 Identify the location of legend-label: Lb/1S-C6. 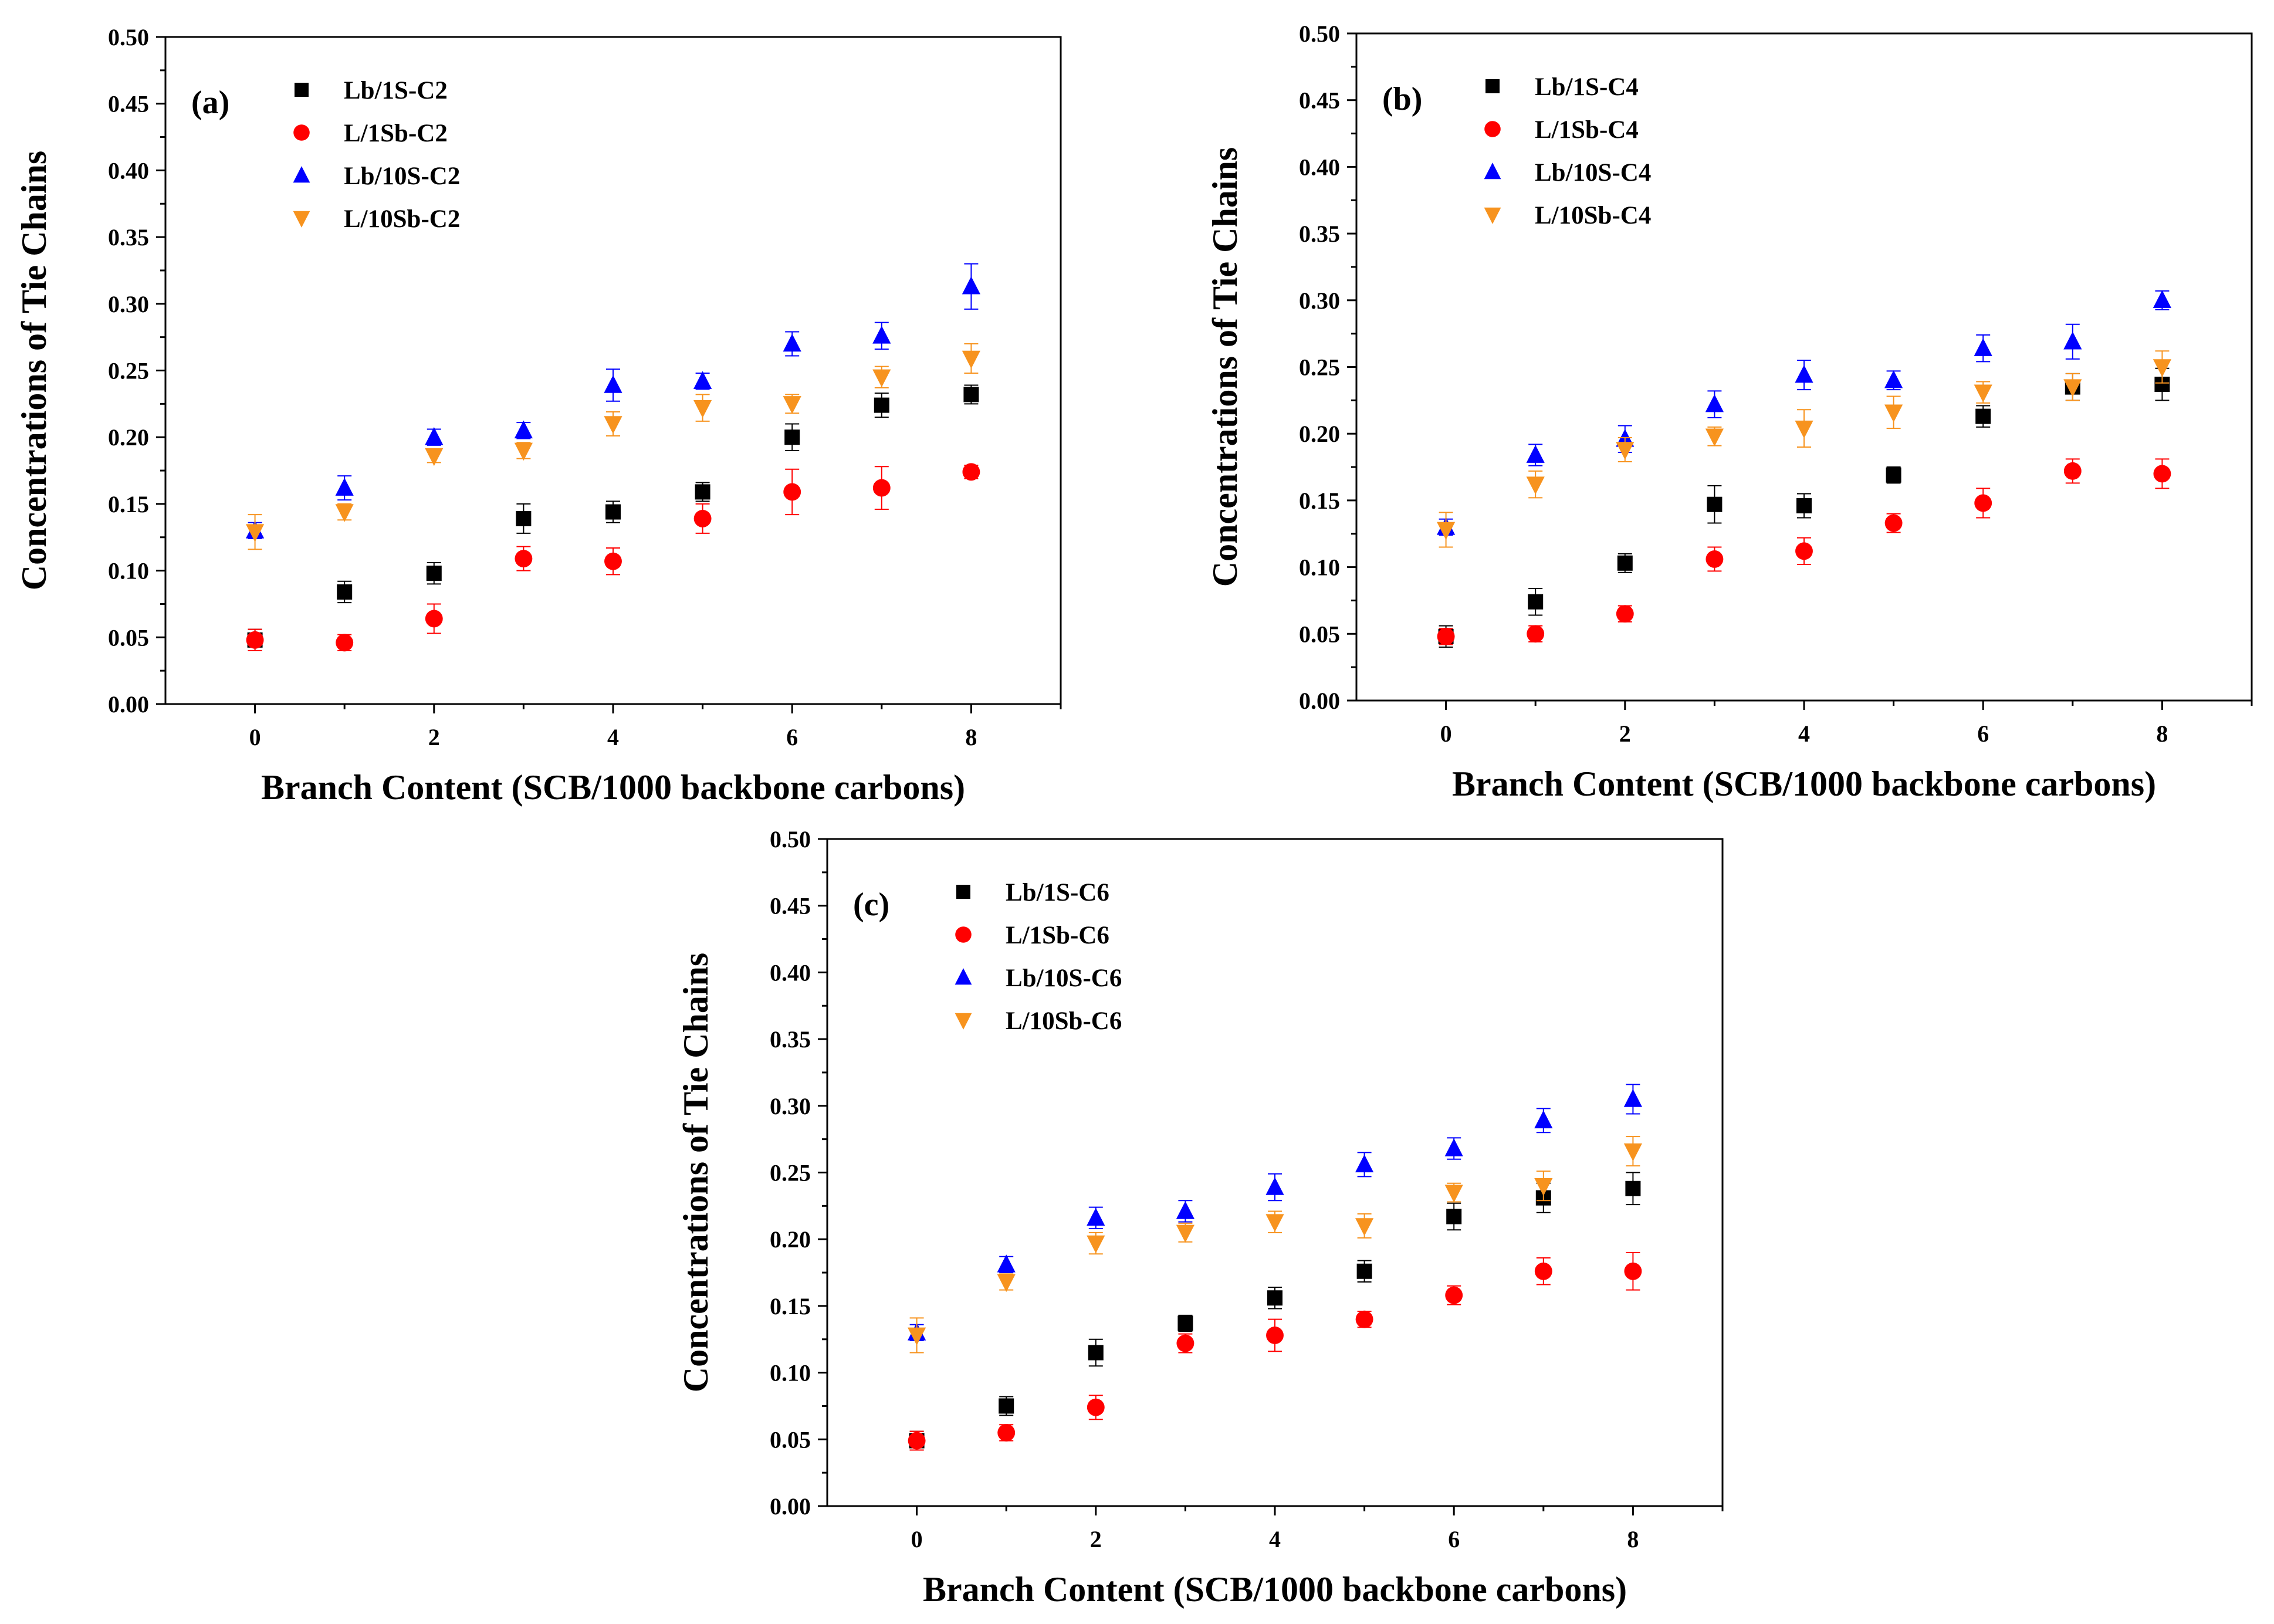
(1057, 892).